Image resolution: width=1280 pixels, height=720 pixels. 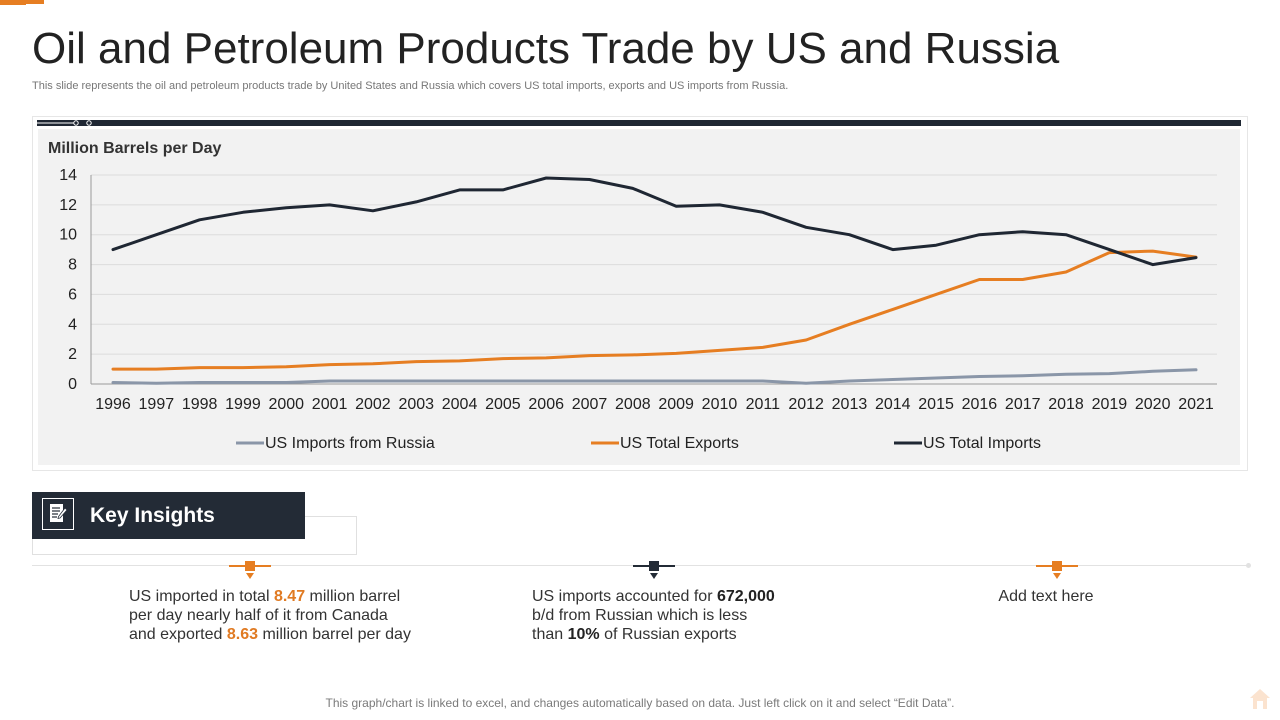 What do you see at coordinates (373, 404) in the screenshot?
I see `x-tick-label: 2002` at bounding box center [373, 404].